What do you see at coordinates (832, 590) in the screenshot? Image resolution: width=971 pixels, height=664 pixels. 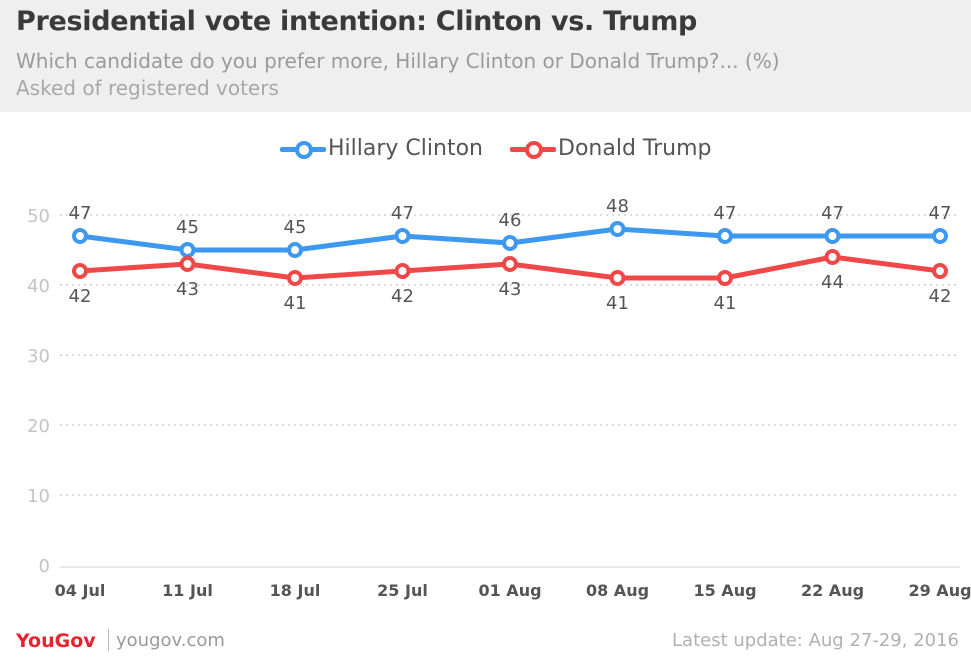 I see `x-tick-label: 22 Aug` at bounding box center [832, 590].